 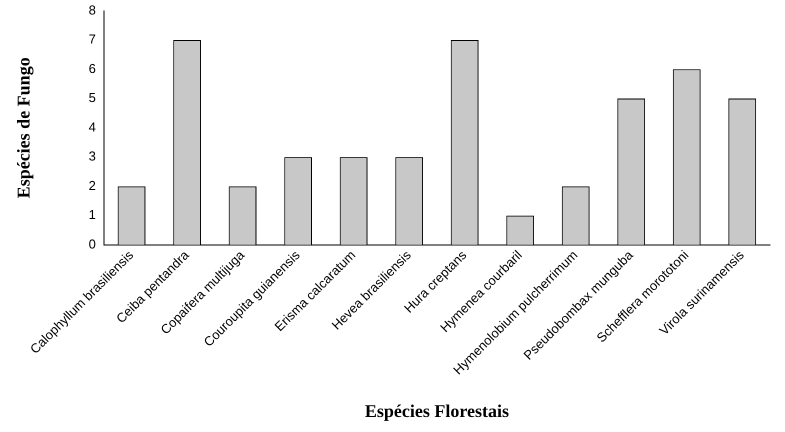 I want to click on y-tick-label: 2, so click(x=92, y=185).